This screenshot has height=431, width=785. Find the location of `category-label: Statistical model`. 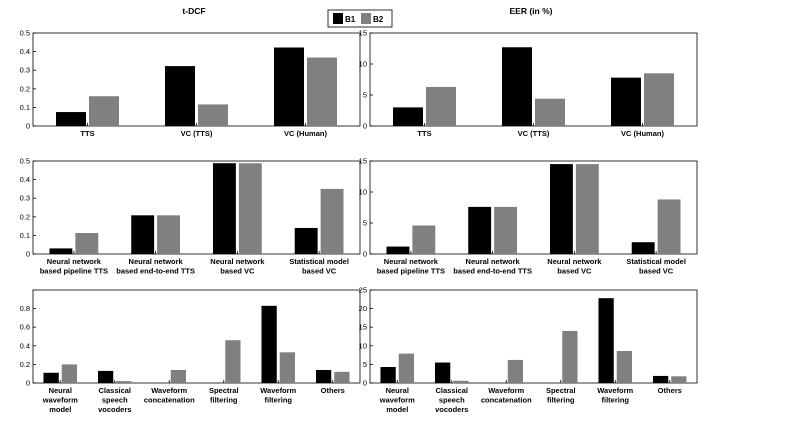

category-label: Statistical model is located at coordinates (656, 261).